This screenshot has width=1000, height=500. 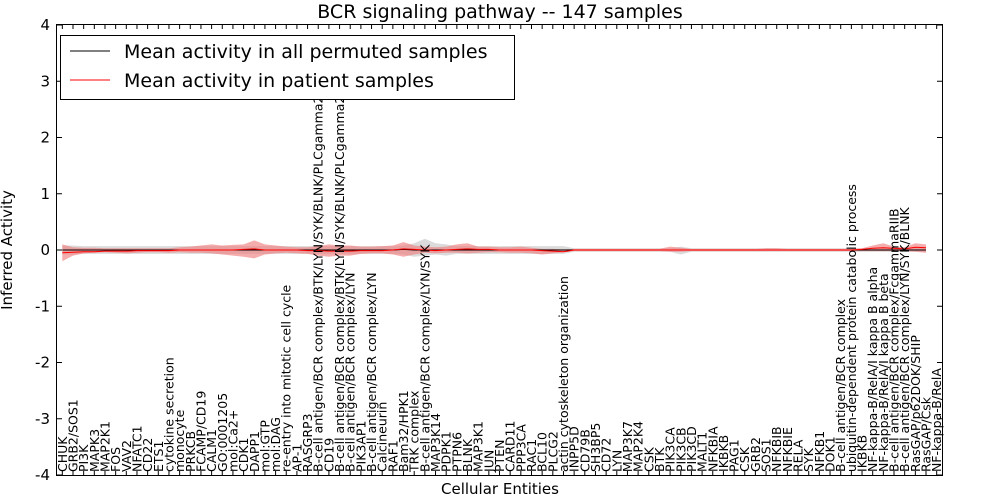 What do you see at coordinates (755, 454) in the screenshot?
I see `x-tick-label: GRB2` at bounding box center [755, 454].